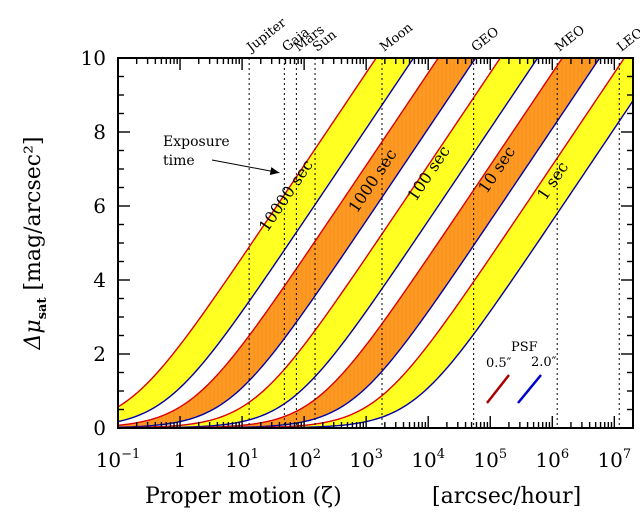 The width and height of the screenshot is (640, 513). What do you see at coordinates (221, 154) in the screenshot?
I see `exposure-annotation: Exposure time` at bounding box center [221, 154].